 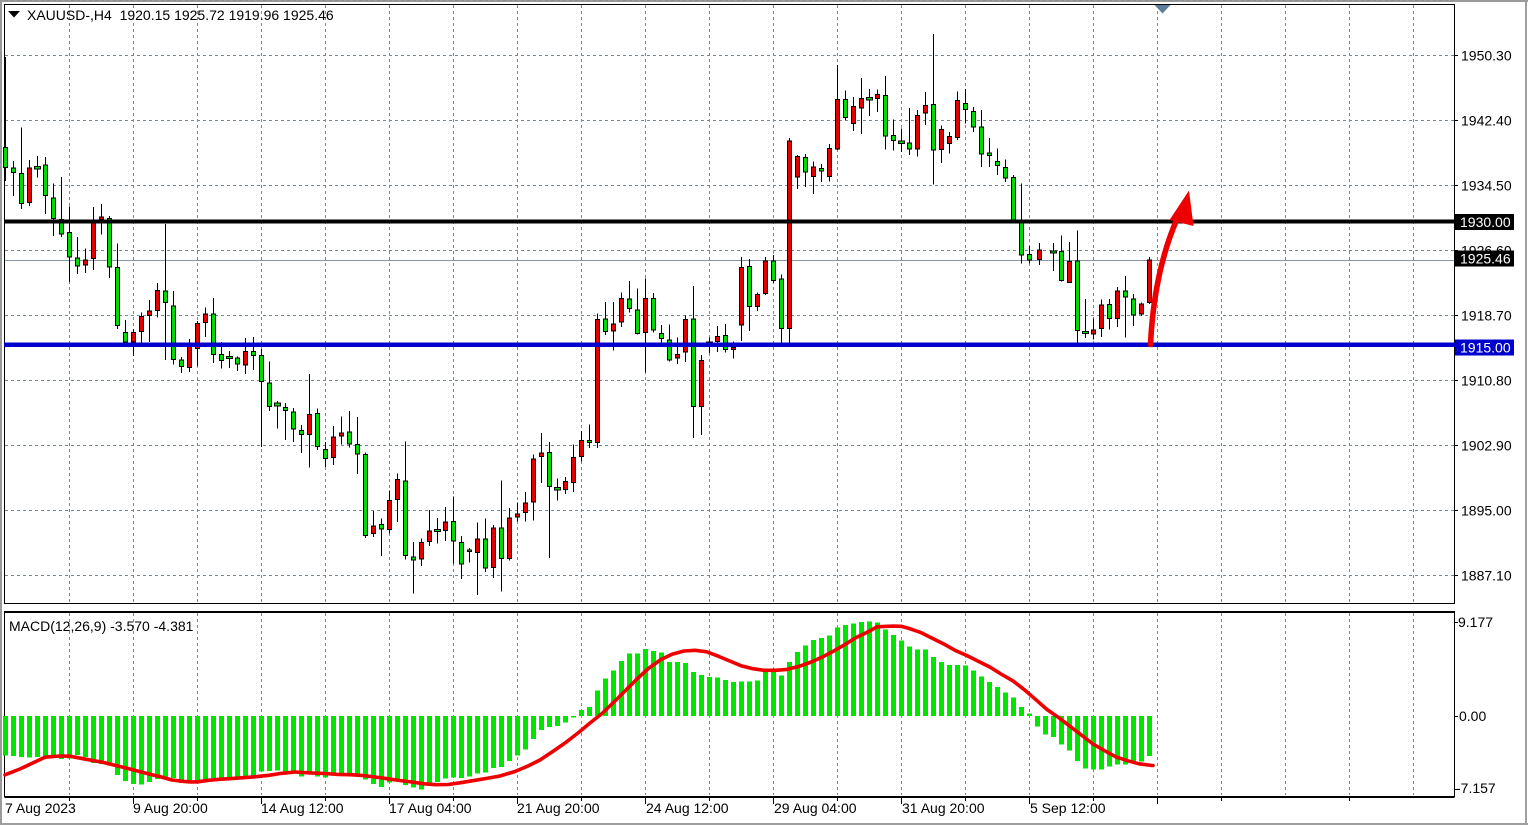 What do you see at coordinates (1068, 808) in the screenshot?
I see `svg-text: 5 Sep 12:00` at bounding box center [1068, 808].